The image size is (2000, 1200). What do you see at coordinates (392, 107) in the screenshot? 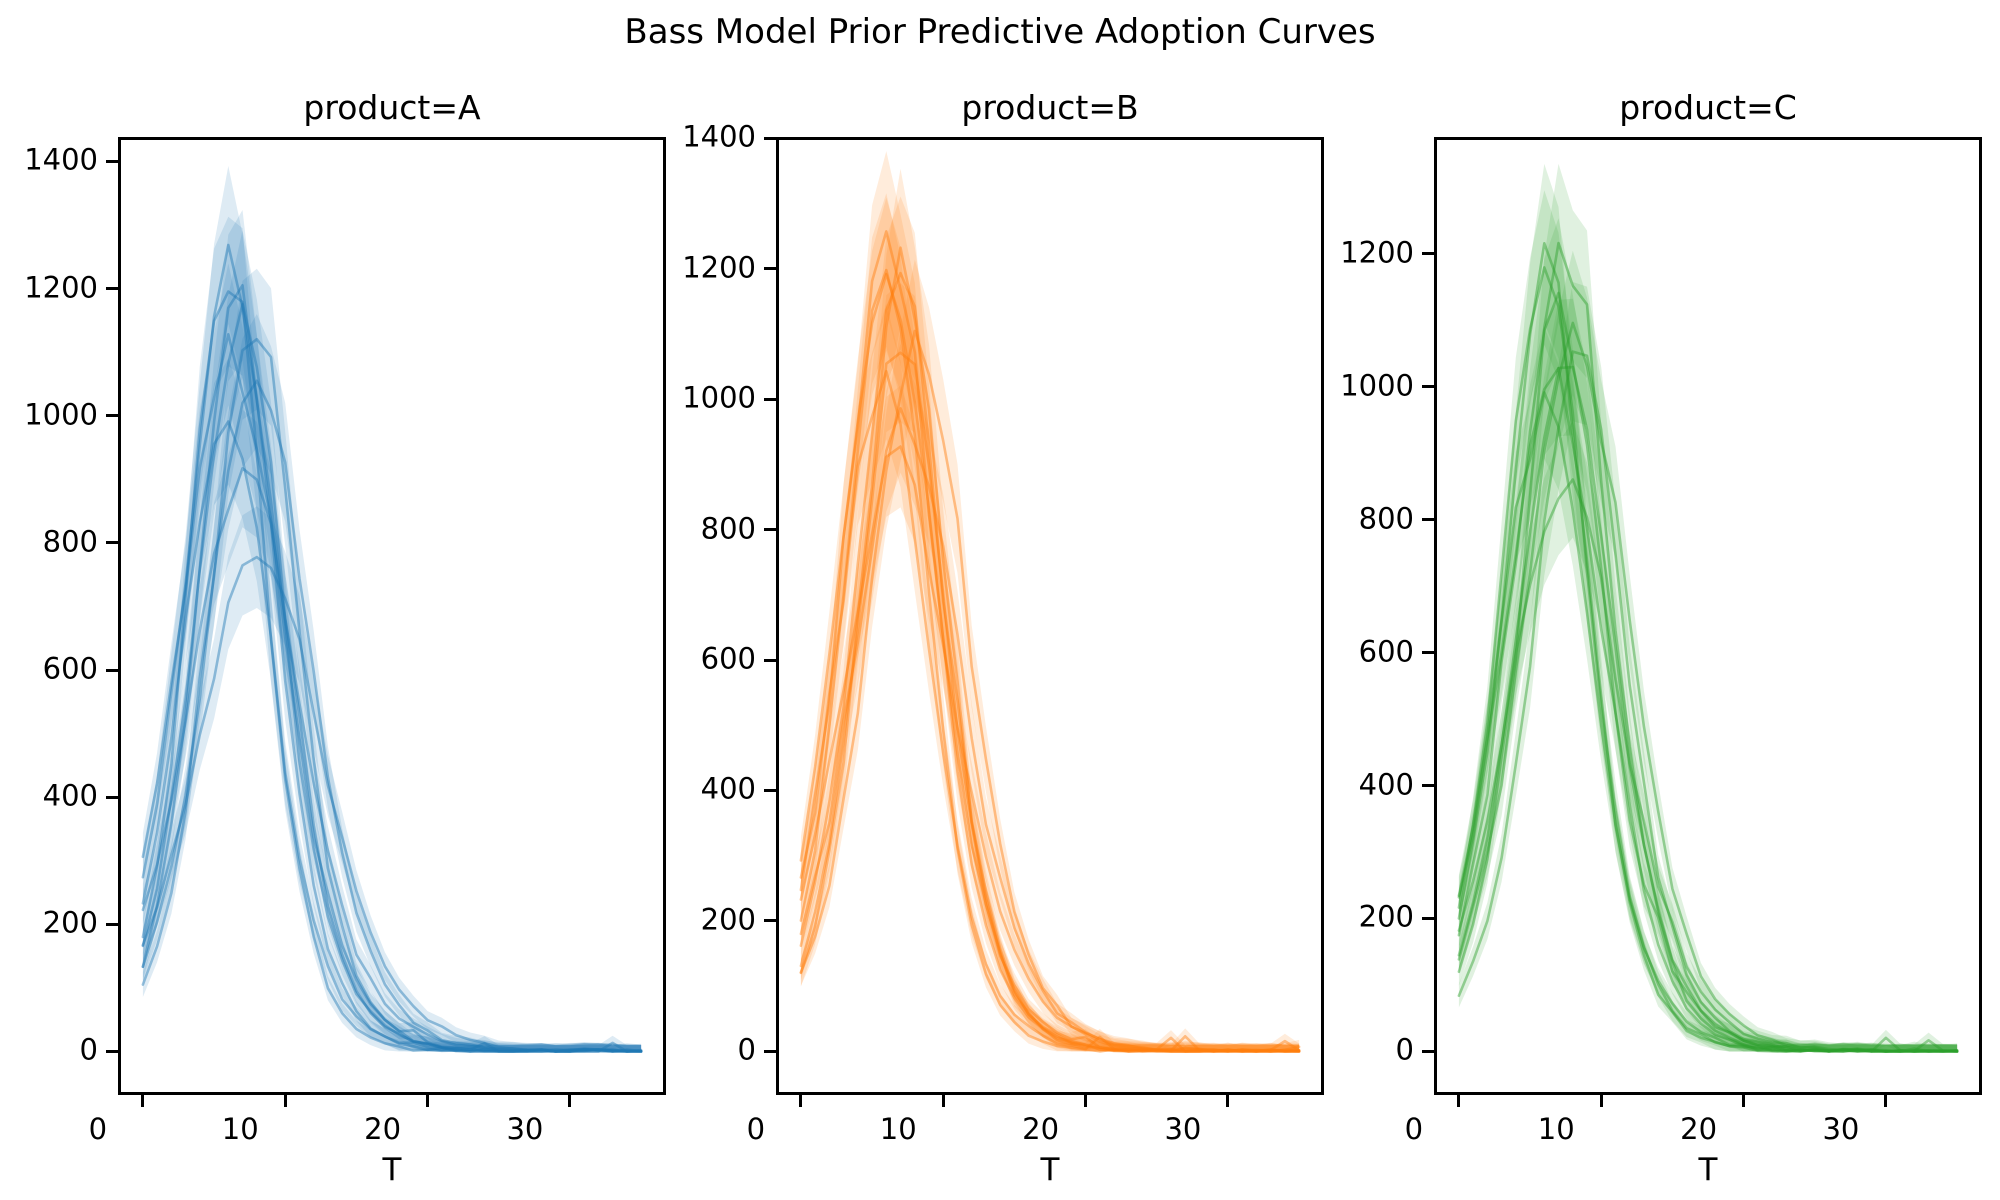
I see `subplot-title: product=A` at bounding box center [392, 107].